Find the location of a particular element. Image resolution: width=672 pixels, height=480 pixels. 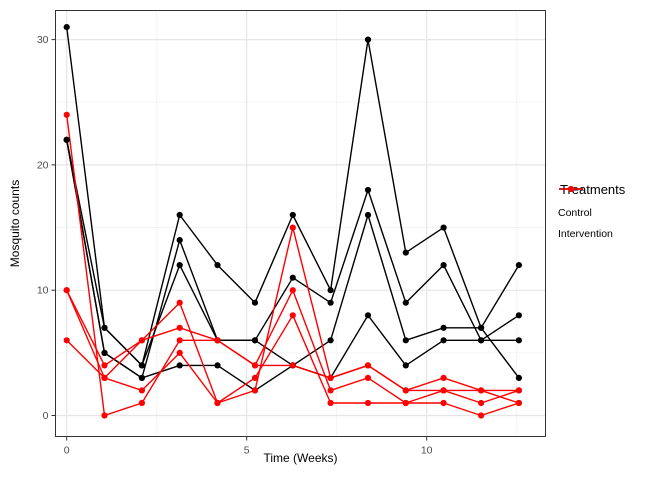

y-tick-label: 30 is located at coordinates (43, 40).